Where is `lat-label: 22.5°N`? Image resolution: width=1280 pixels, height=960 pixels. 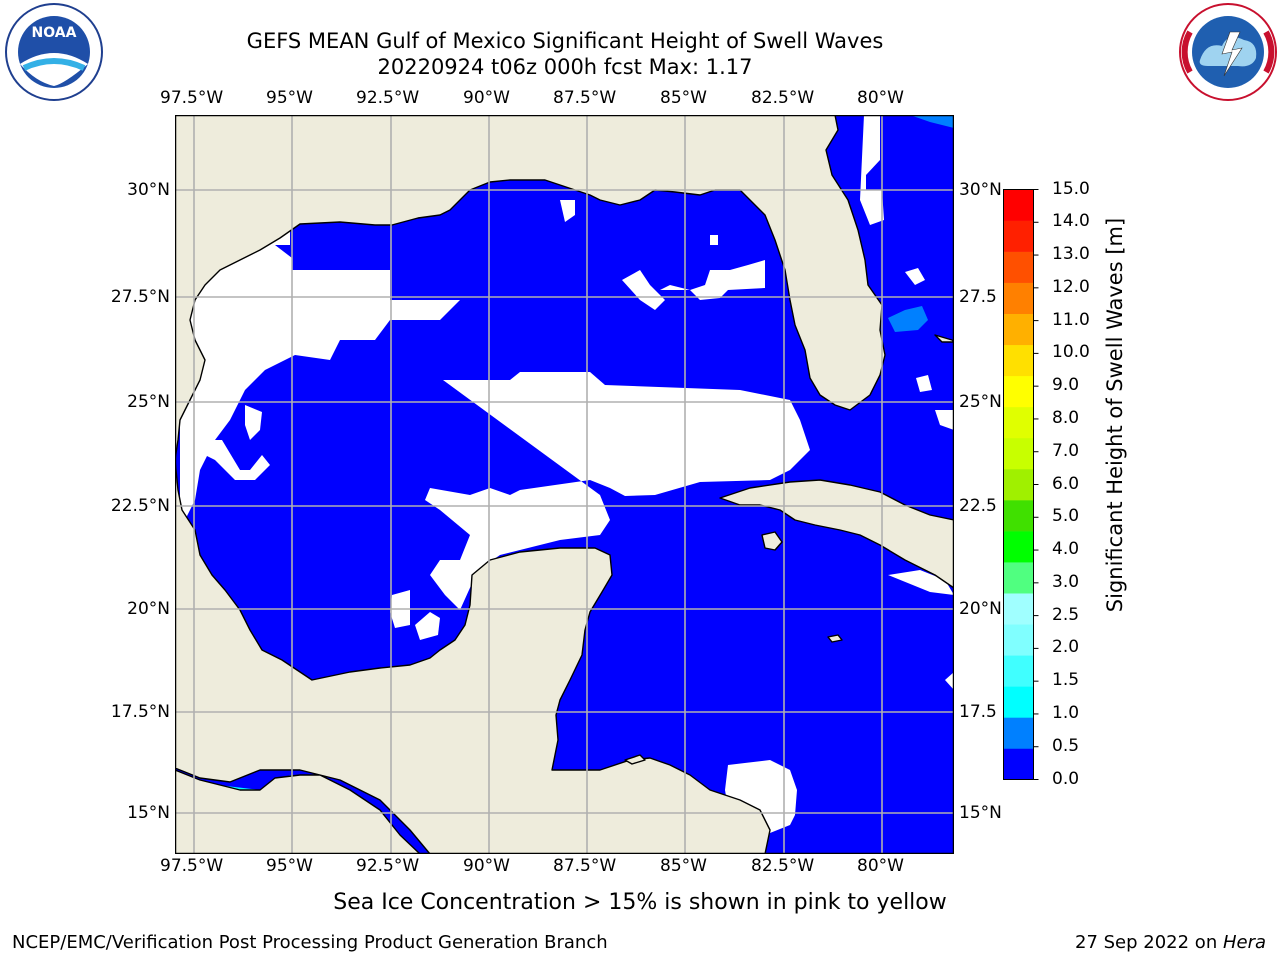 lat-label: 22.5°N is located at coordinates (140, 506).